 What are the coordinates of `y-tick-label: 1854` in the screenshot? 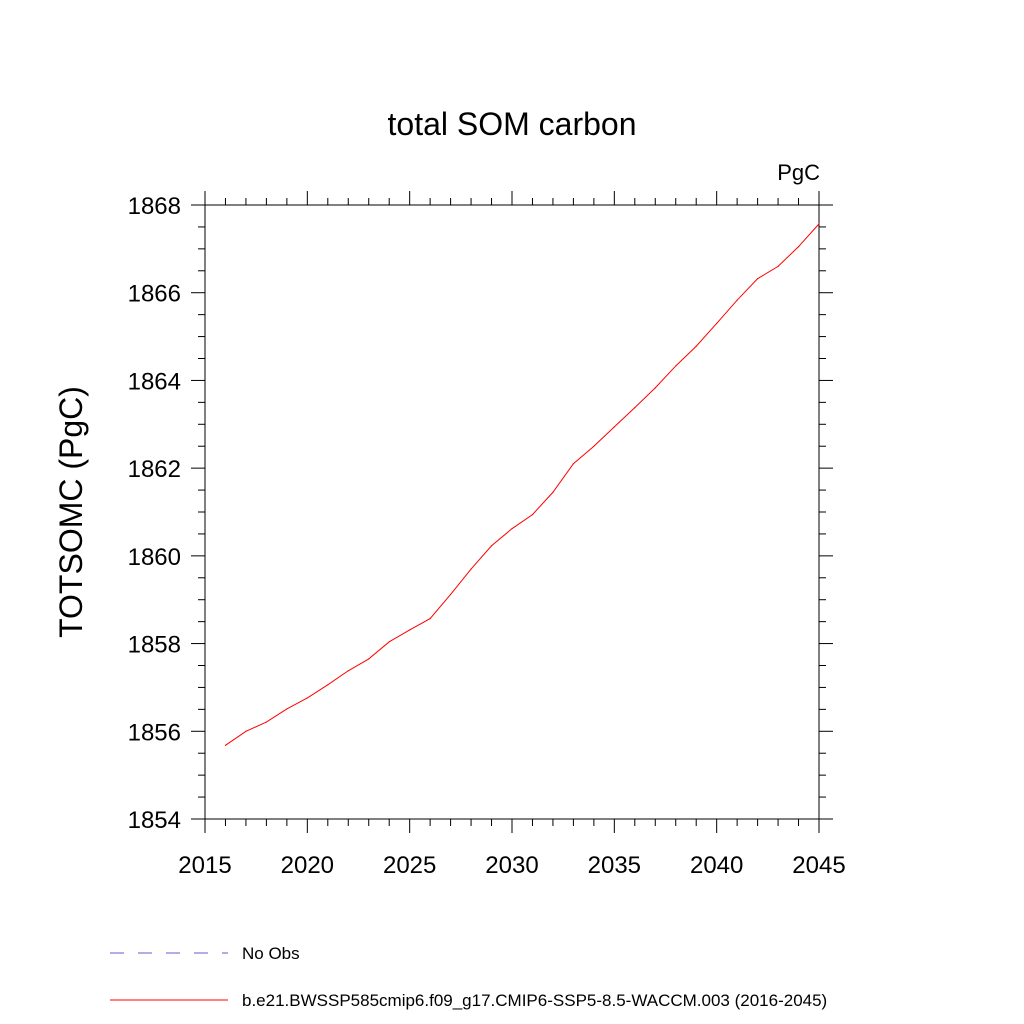 It's located at (154, 820).